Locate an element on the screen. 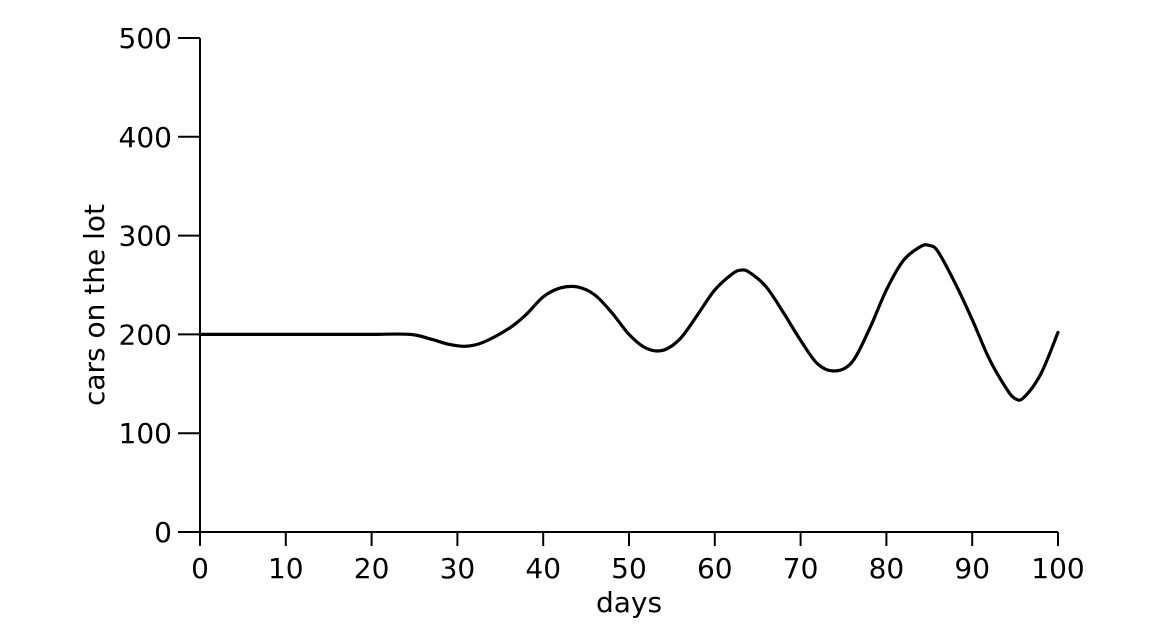 This screenshot has width=1161, height=644. y-axis-ticks: 0 100 200 300 400 500 is located at coordinates (159, 285).